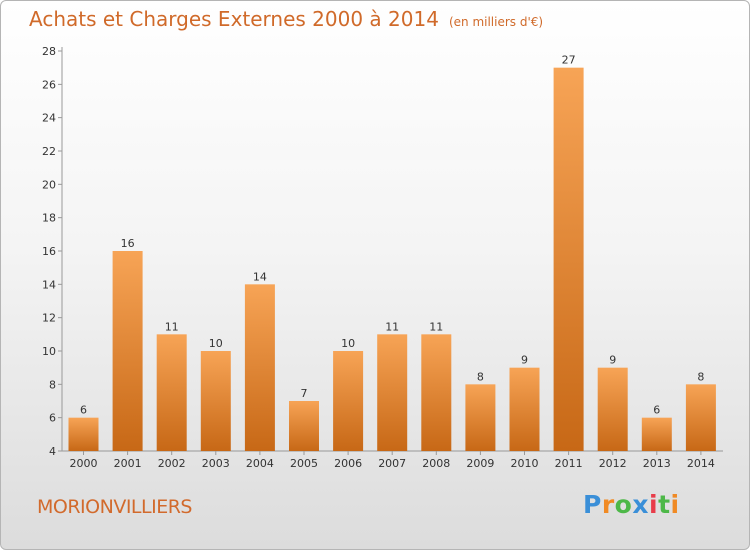 This screenshot has height=550, width=750. I want to click on y-tick-label: 26, so click(49, 84).